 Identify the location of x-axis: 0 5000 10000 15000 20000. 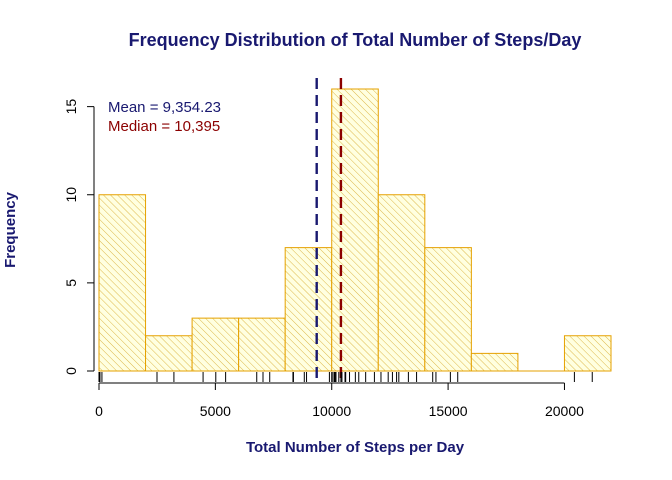
(339, 400).